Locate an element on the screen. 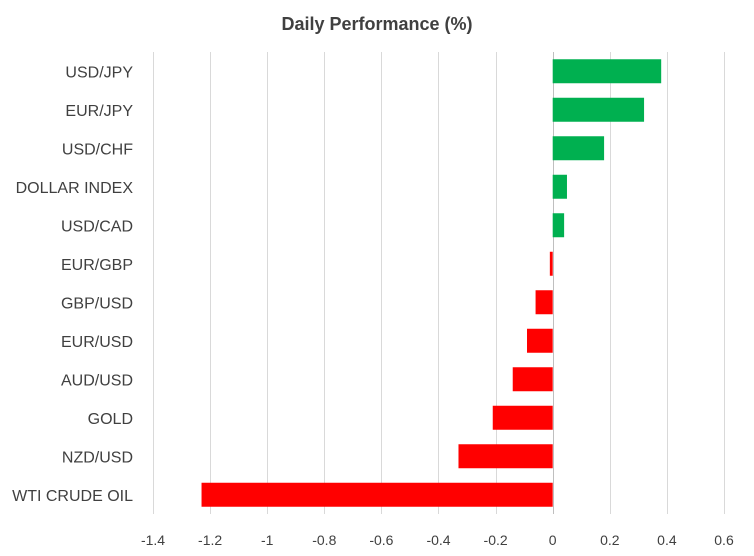  bar-gbp-usd is located at coordinates (544, 302).